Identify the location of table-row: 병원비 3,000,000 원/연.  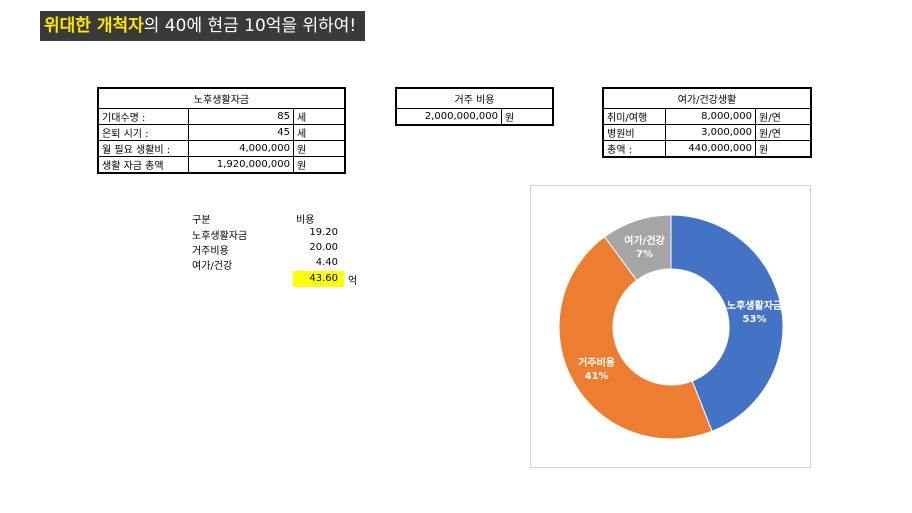
(707, 132).